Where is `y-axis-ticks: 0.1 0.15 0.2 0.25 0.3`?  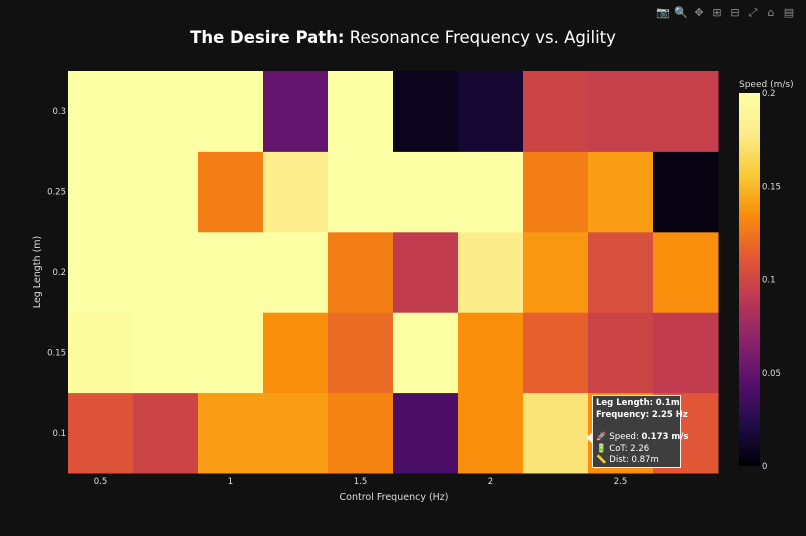 y-axis-ticks: 0.1 0.15 0.2 0.25 0.3 is located at coordinates (56, 273).